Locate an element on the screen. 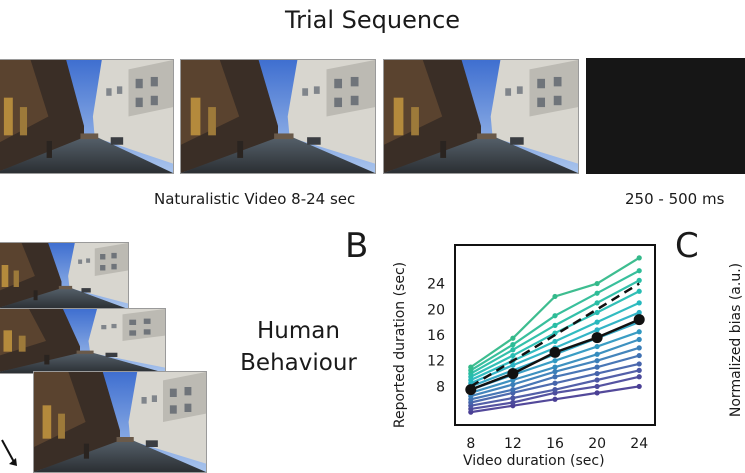 The height and width of the screenshot is (473, 745). x-tick-label-16: 16 is located at coordinates (555, 444).